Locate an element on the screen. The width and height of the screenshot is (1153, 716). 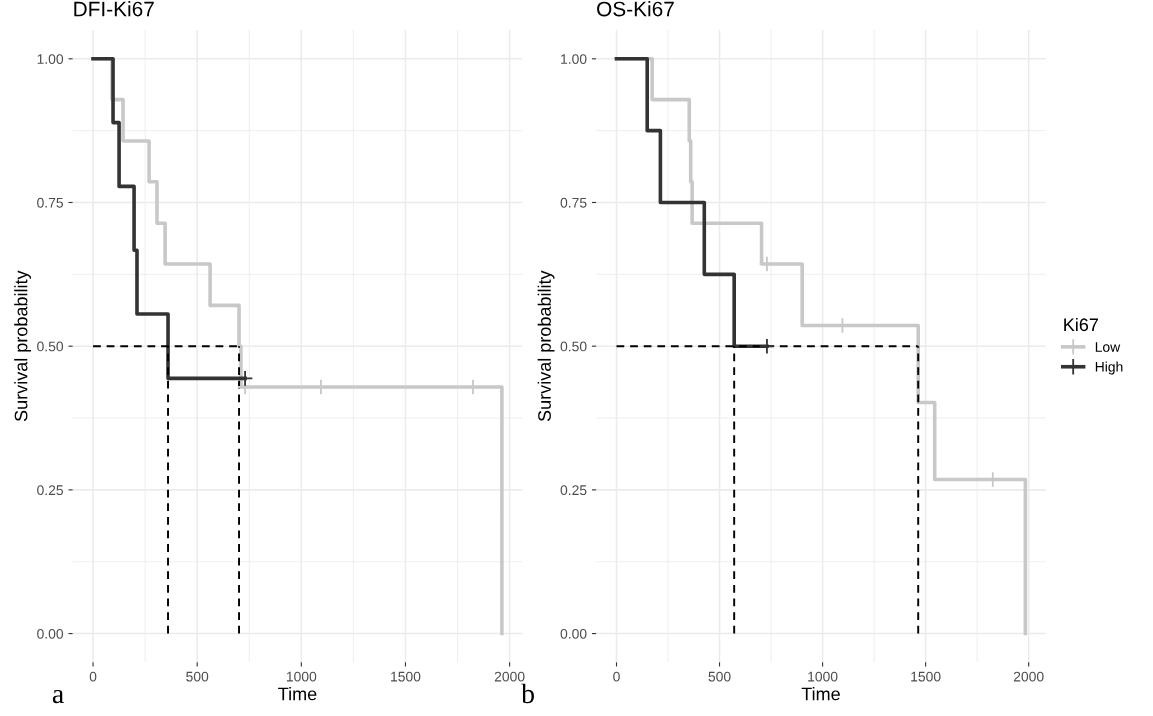
legend-label: Low is located at coordinates (1108, 347).